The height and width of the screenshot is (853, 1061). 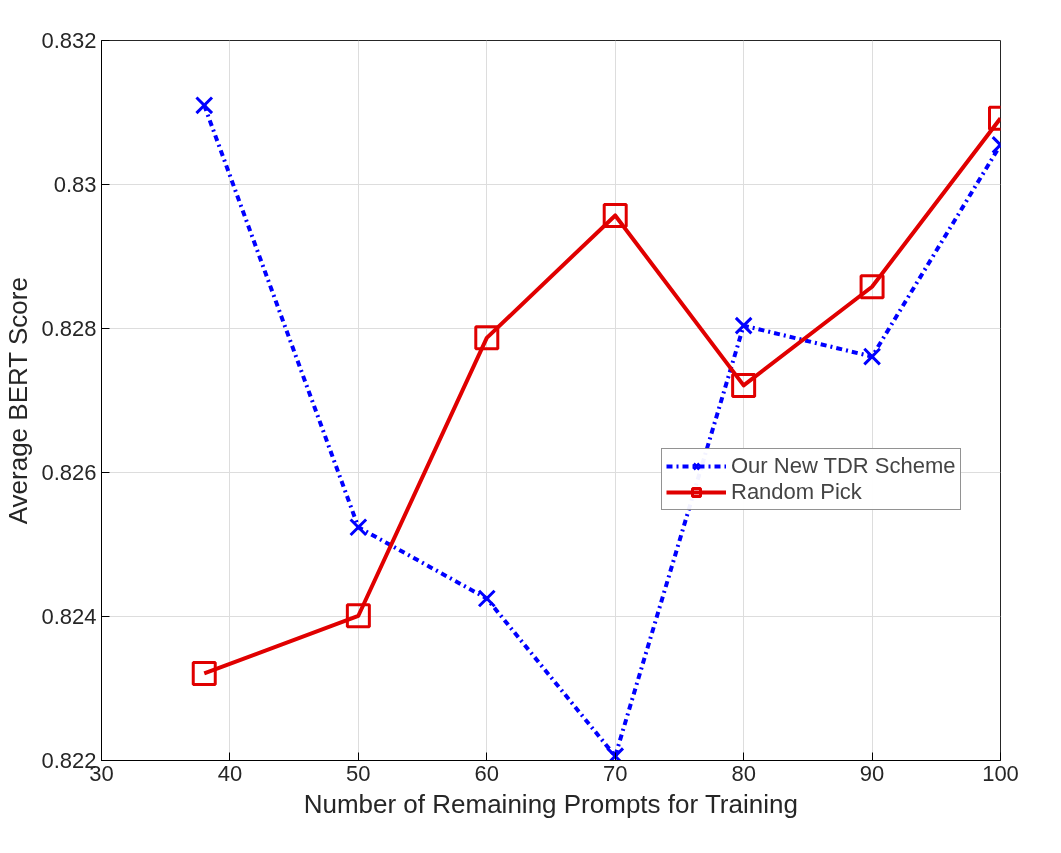 I want to click on y-tick-label: 0.83, so click(x=75, y=184).